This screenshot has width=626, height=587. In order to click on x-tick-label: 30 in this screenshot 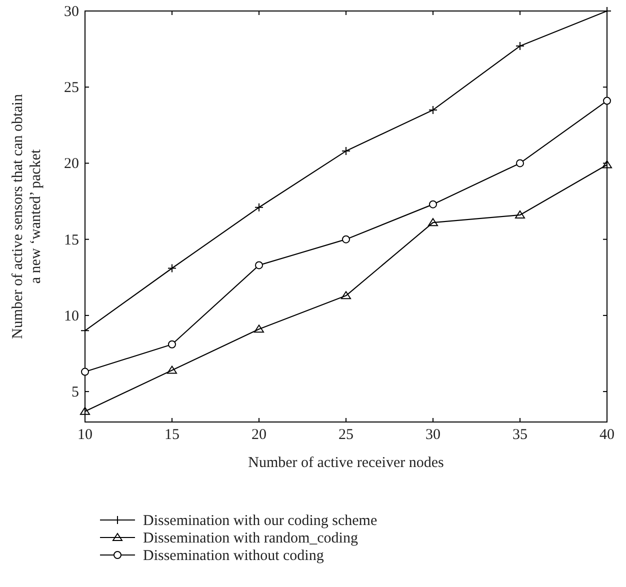, I will do `click(433, 435)`.